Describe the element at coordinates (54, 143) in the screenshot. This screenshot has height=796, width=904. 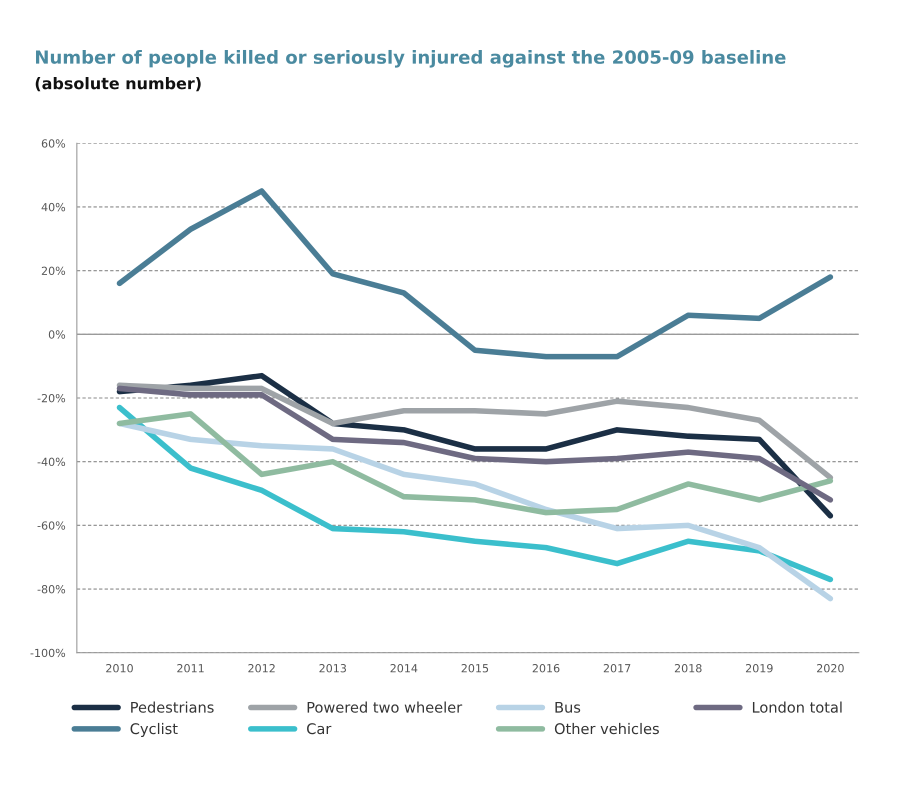
I see `y-tick-label: 60%` at that location.